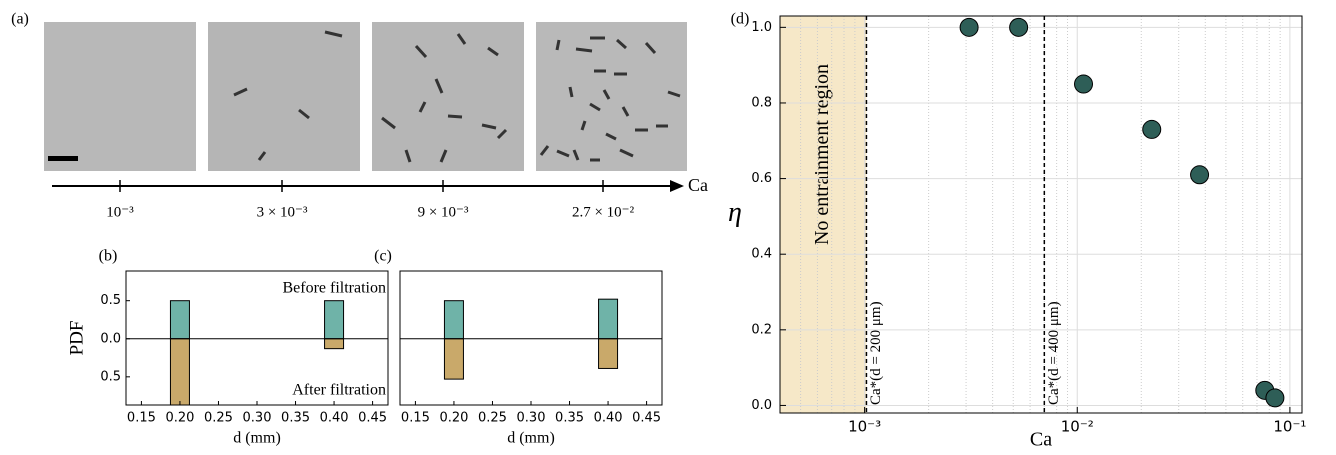 Image resolution: width=1336 pixels, height=455 pixels. Describe the element at coordinates (822, 154) in the screenshot. I see `region-label: No entrainment region` at that location.